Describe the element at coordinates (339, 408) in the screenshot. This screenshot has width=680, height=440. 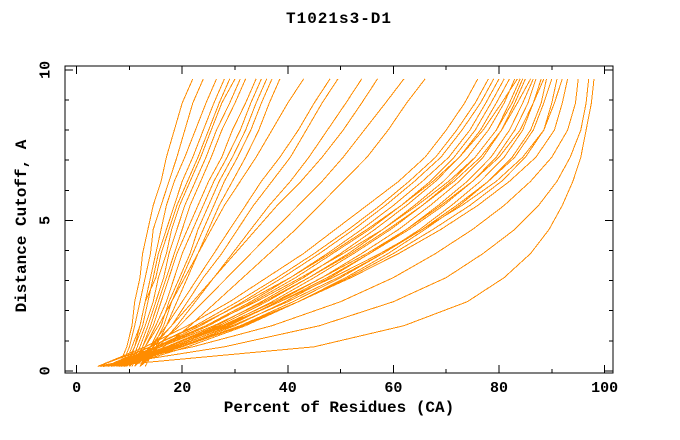
I see `x-axis-label: Percent of Residues (CA)` at that location.